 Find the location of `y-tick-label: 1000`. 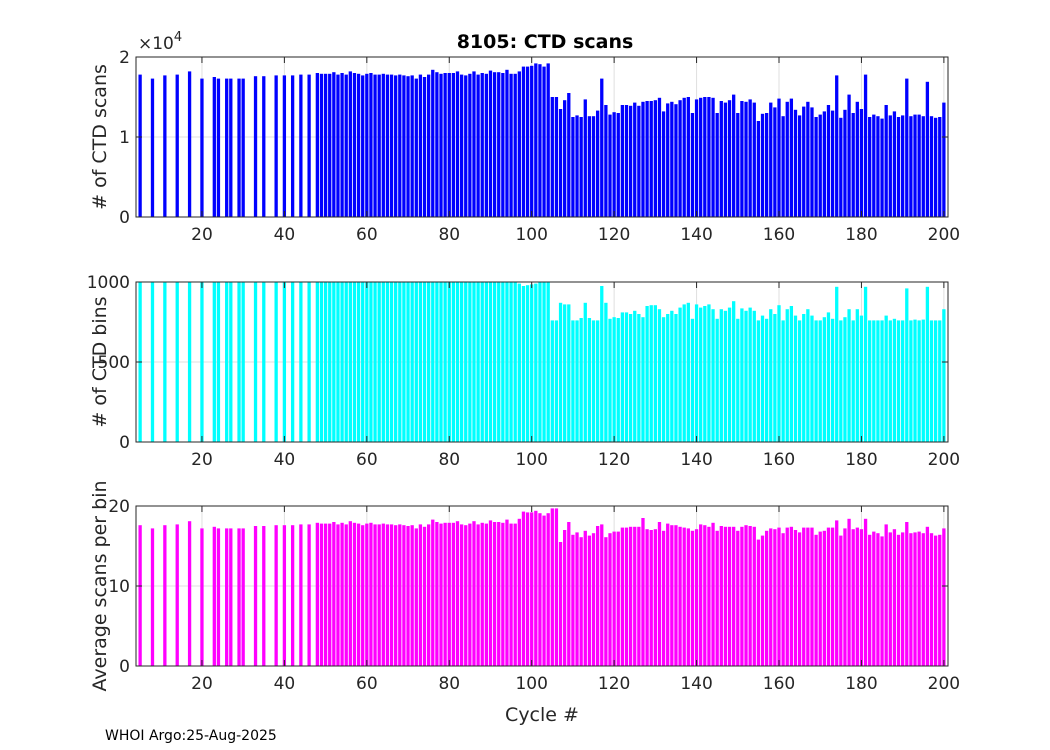

y-tick-label: 1000 is located at coordinates (108, 283).